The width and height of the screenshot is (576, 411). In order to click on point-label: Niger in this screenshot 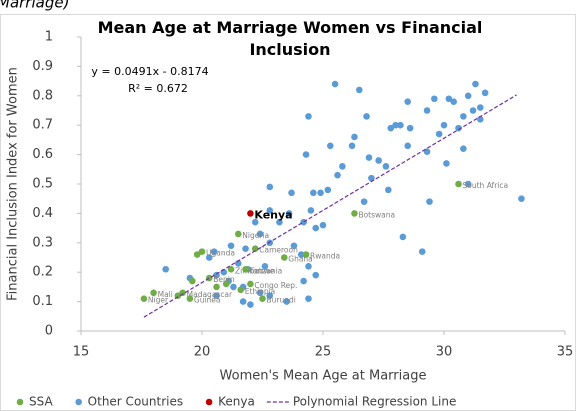, I will do `click(158, 300)`.